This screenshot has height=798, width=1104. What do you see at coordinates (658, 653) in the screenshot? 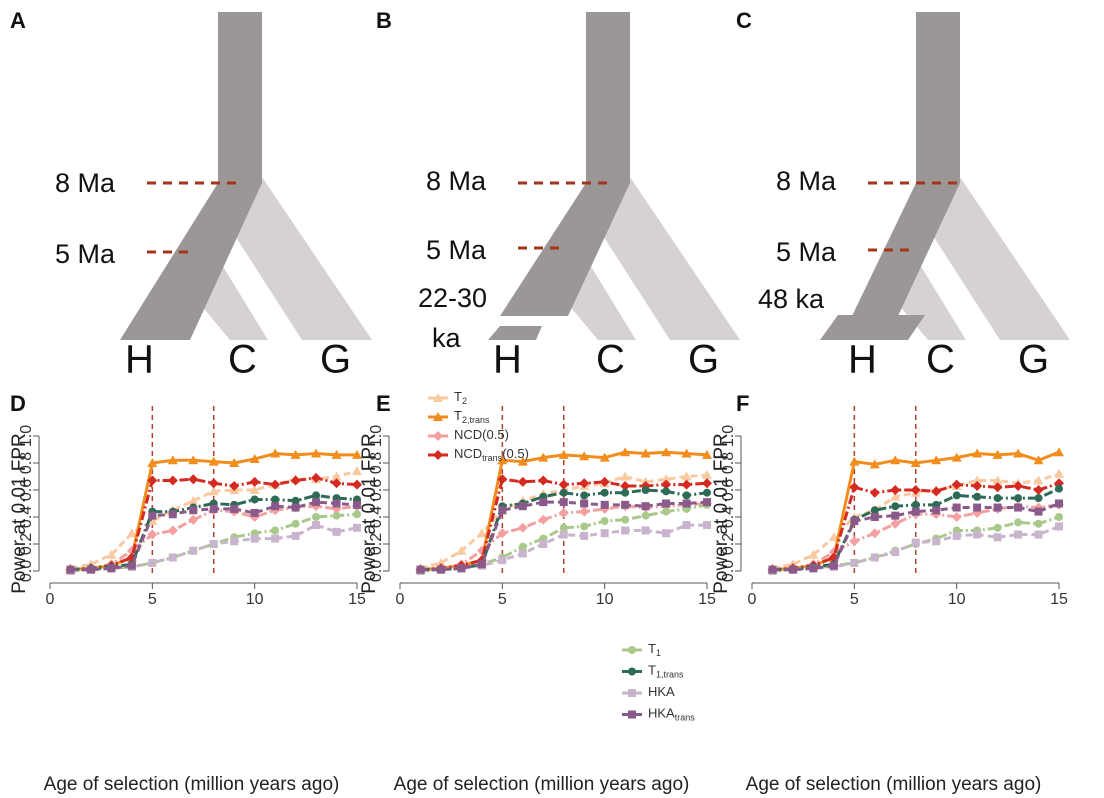
I see `legend-subscript: 1` at bounding box center [658, 653].